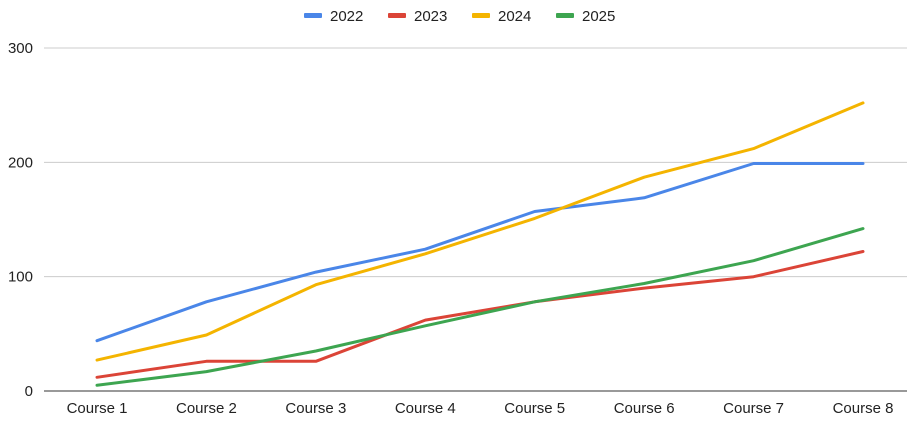  Describe the element at coordinates (514, 16) in the screenshot. I see `legend-label: 2024` at that location.